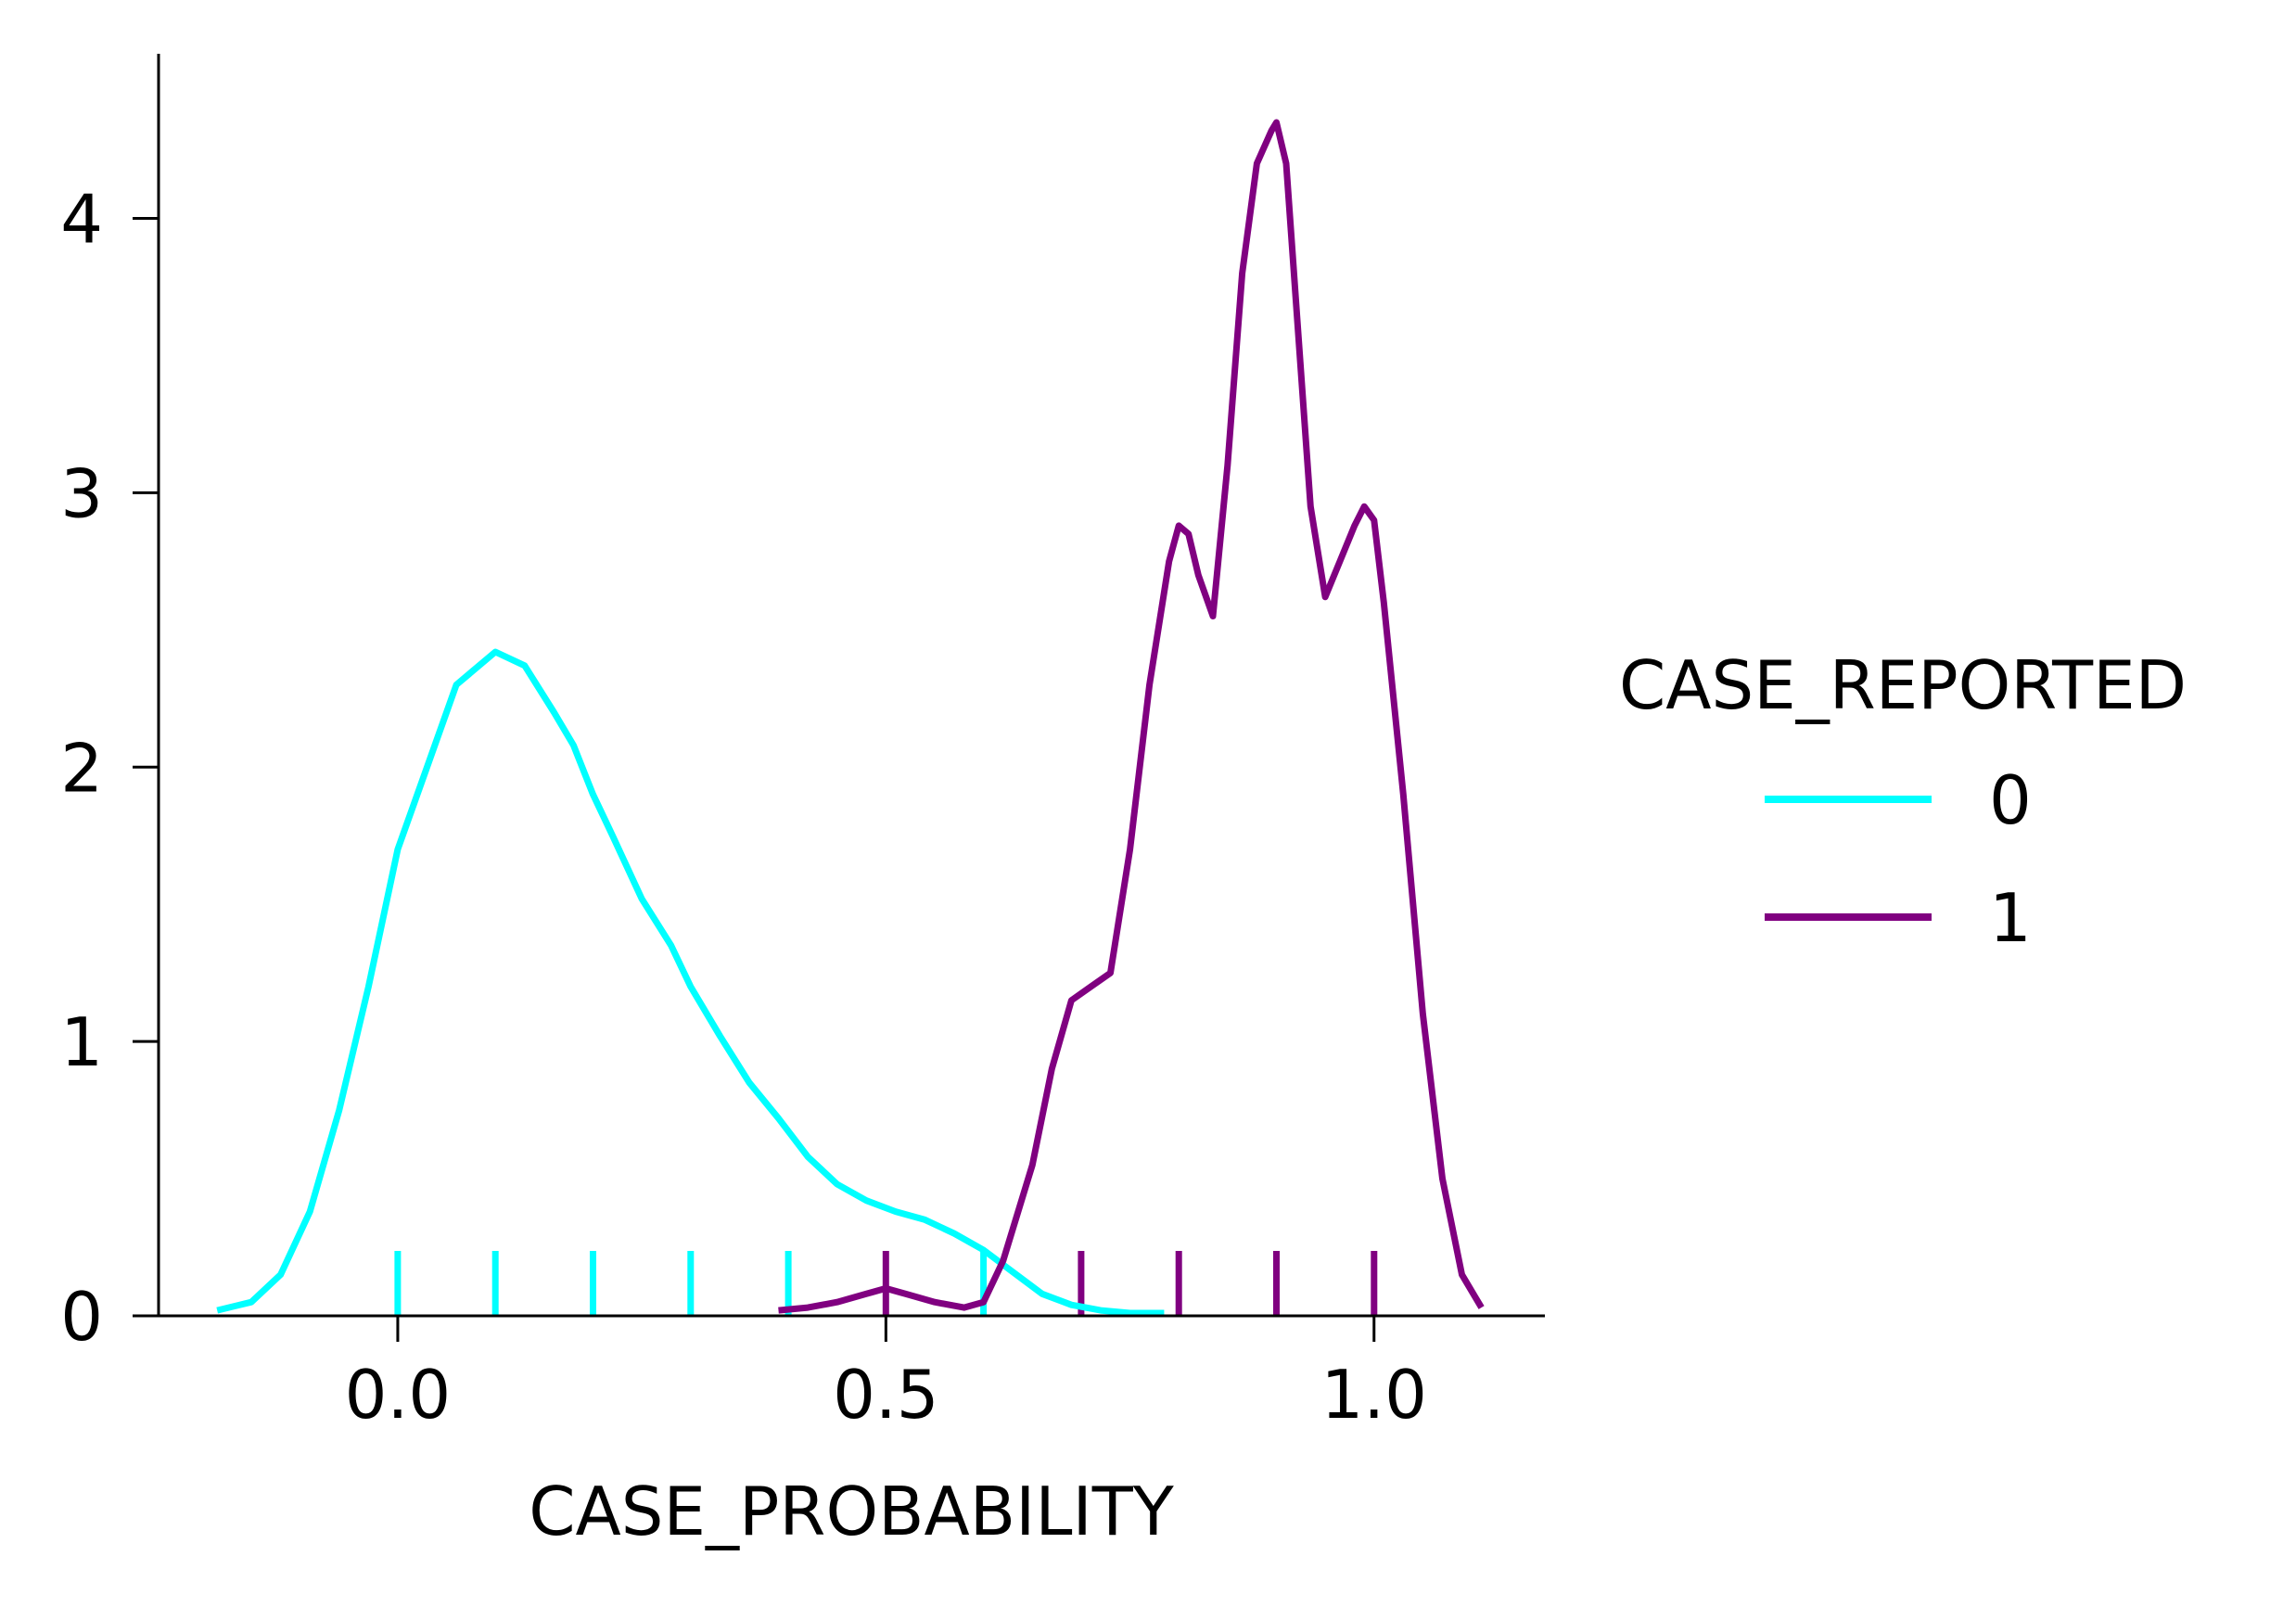 This screenshot has height=1607, width=2296. What do you see at coordinates (1373, 1395) in the screenshot?
I see `x-tick-label-2: 1.0` at bounding box center [1373, 1395].